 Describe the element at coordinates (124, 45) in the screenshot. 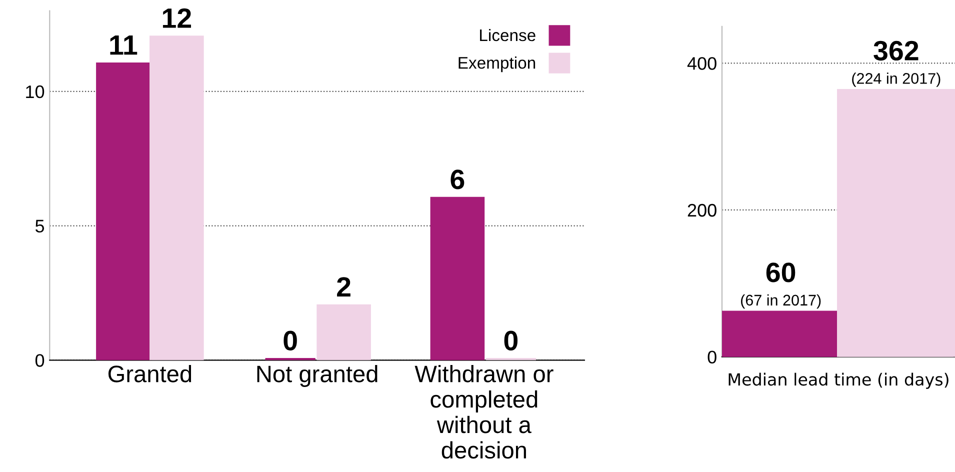

I see `data-label: 11` at that location.